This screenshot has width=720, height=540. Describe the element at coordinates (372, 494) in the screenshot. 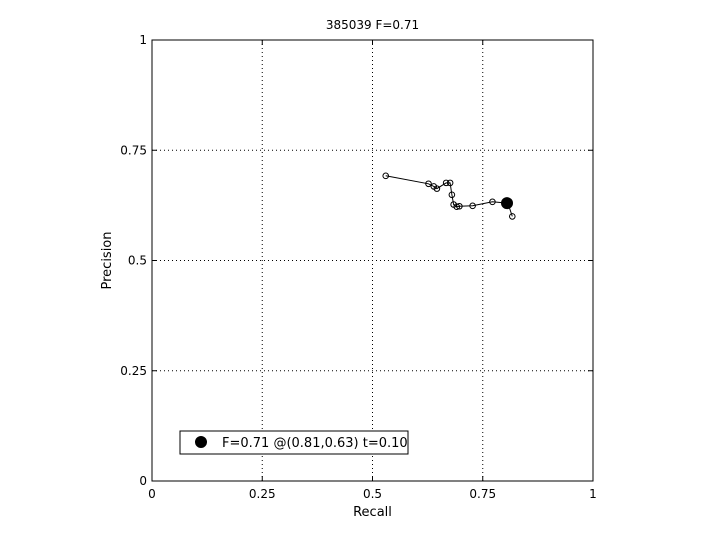

I see `x-tick-label: 0.5` at that location.